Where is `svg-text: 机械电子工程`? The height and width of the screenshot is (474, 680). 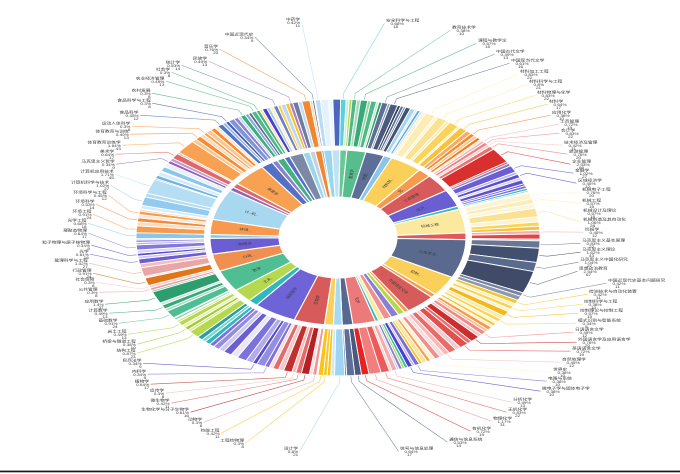 svg-text: 机械电子工程 is located at coordinates (596, 188).